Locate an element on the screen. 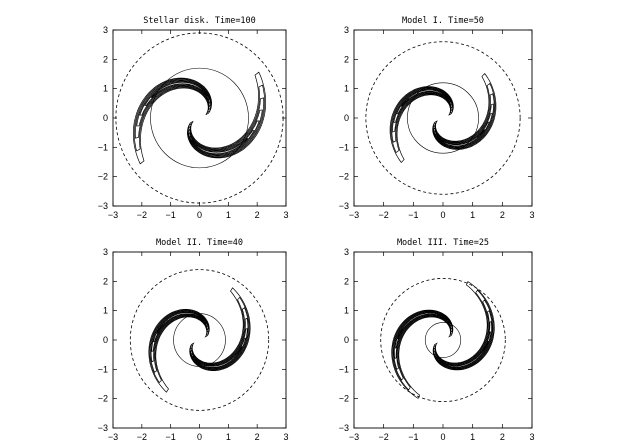  panel-title: Model III. Time=25 is located at coordinates (443, 243).